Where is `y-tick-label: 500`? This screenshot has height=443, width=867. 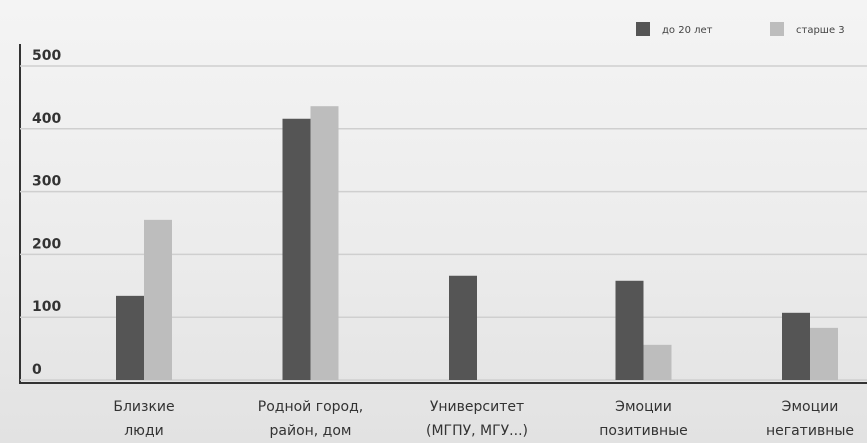 y-tick-label: 500 is located at coordinates (46, 56).